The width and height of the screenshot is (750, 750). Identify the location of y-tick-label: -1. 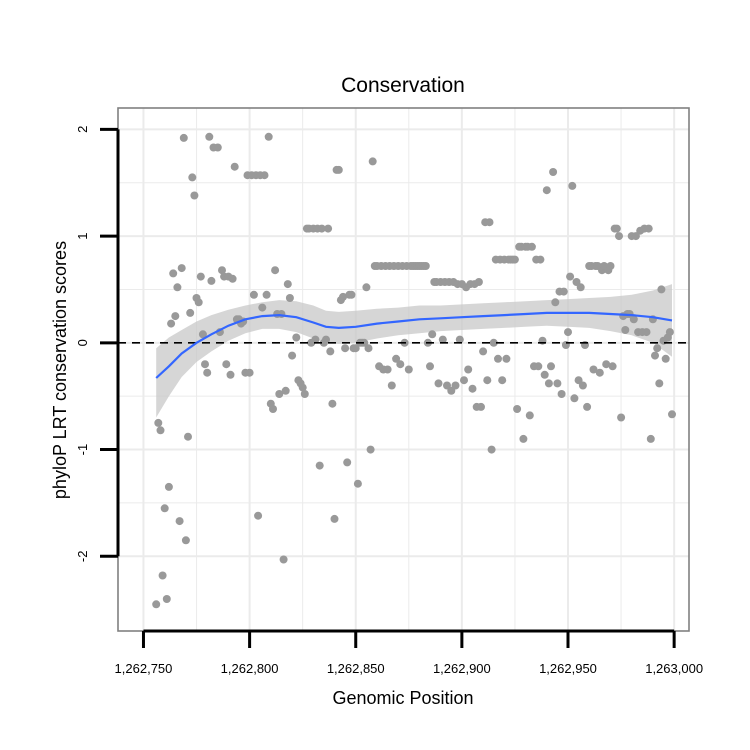
(82, 450).